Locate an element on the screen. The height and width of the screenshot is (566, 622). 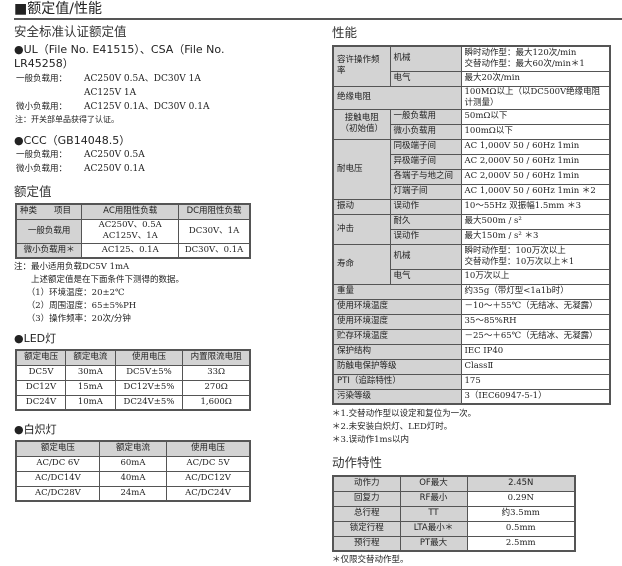
table-row: AC/DC14V 40mA AC/DC12V is located at coordinates (133, 478).